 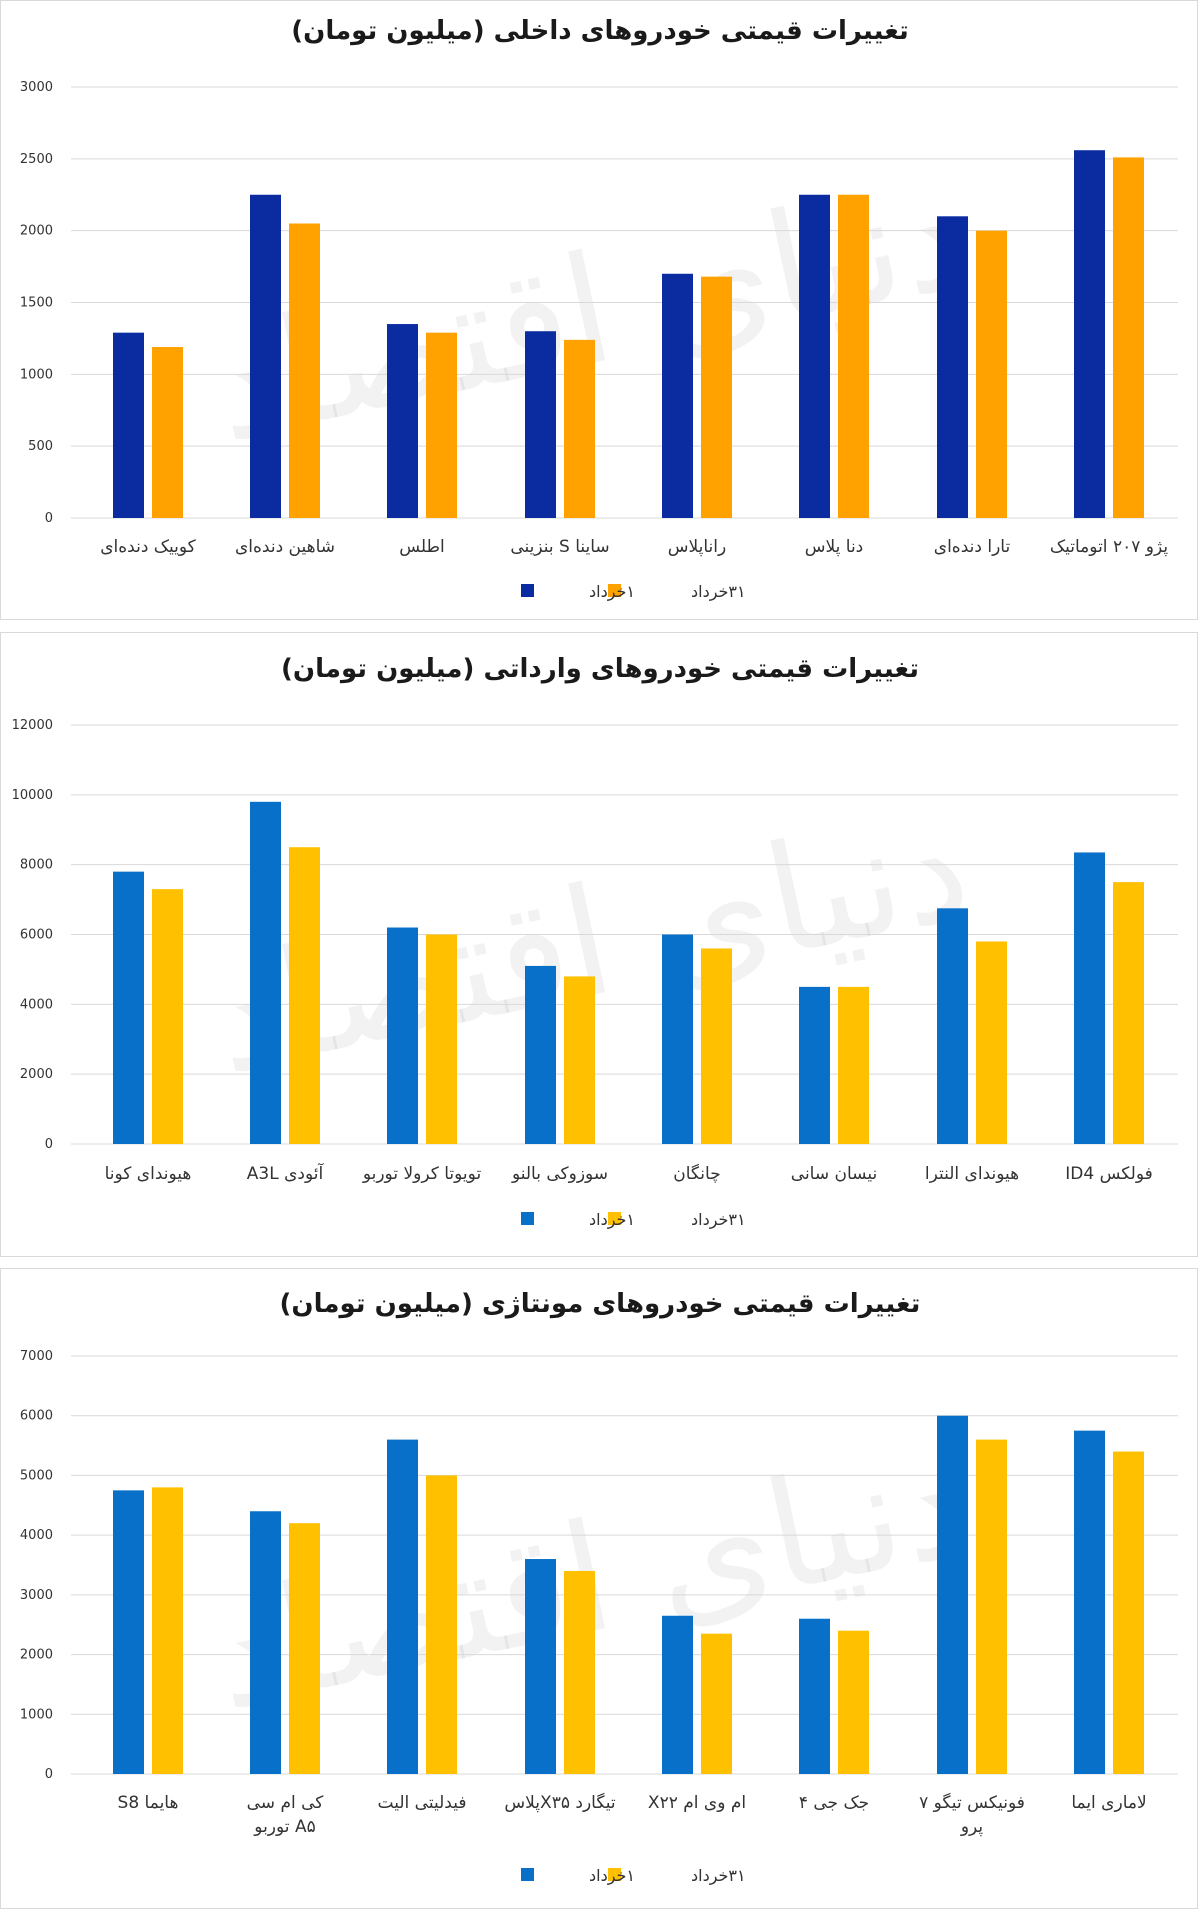 I want to click on y-tick-label: 7000, so click(x=36, y=1356).